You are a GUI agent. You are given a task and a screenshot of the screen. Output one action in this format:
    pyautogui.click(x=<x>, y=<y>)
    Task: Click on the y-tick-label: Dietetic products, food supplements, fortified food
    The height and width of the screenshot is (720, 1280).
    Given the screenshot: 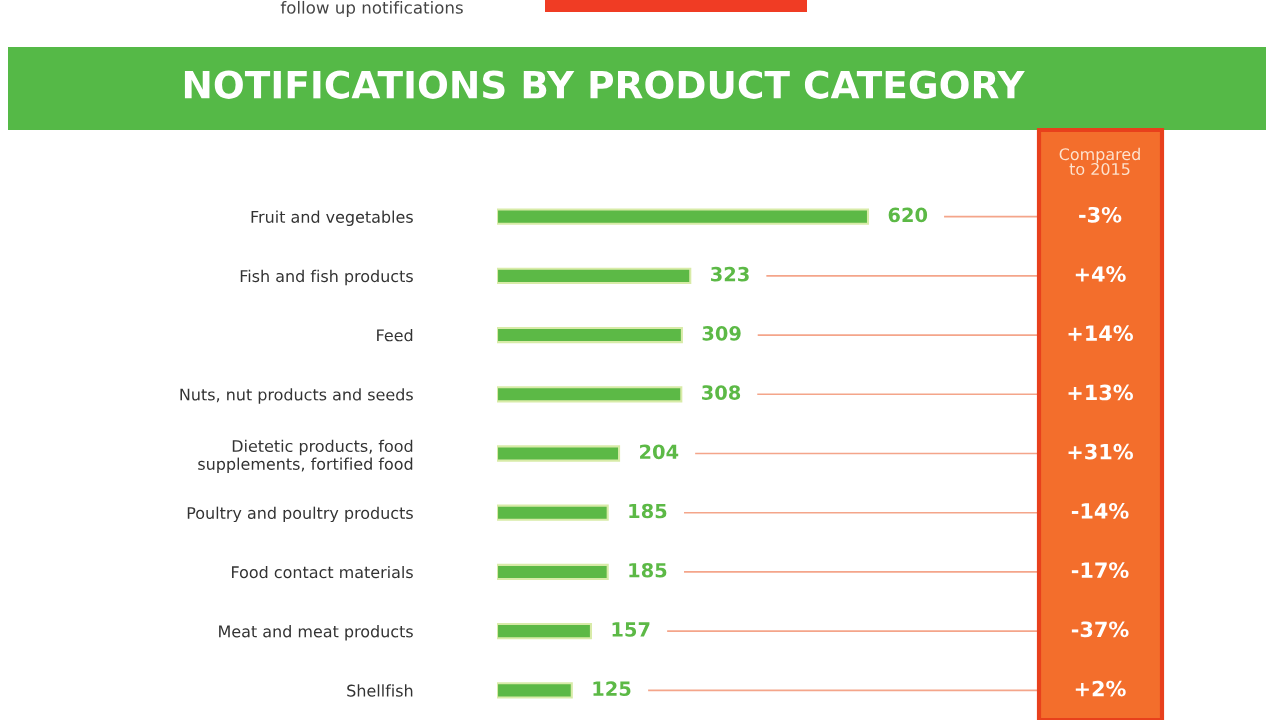 What is the action you would take?
    pyautogui.click(x=305, y=456)
    